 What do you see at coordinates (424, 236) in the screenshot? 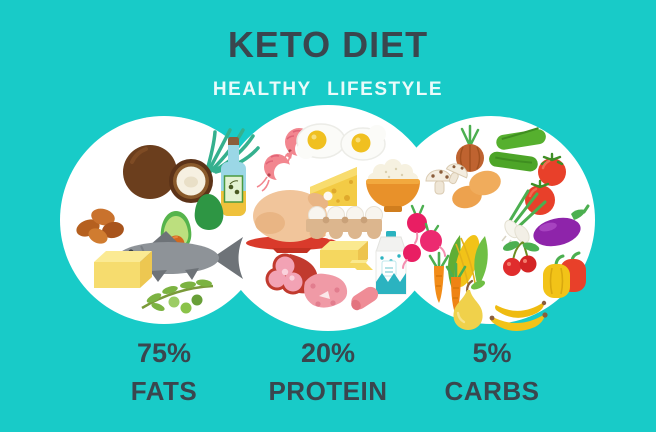
I see `radishes-icon` at bounding box center [424, 236].